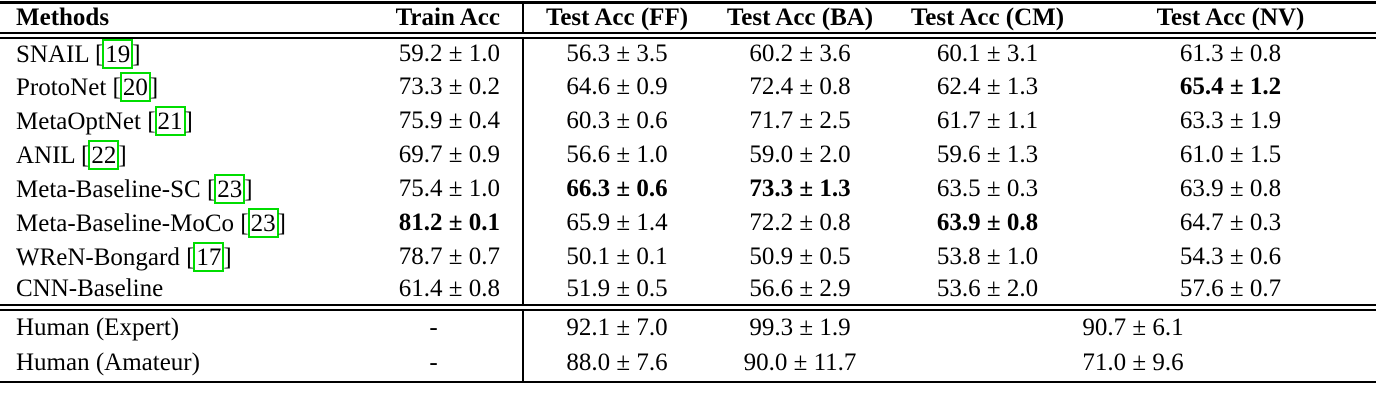  I want to click on test-acc-ba-cell: 90.0 ± 11.7, so click(800, 362).